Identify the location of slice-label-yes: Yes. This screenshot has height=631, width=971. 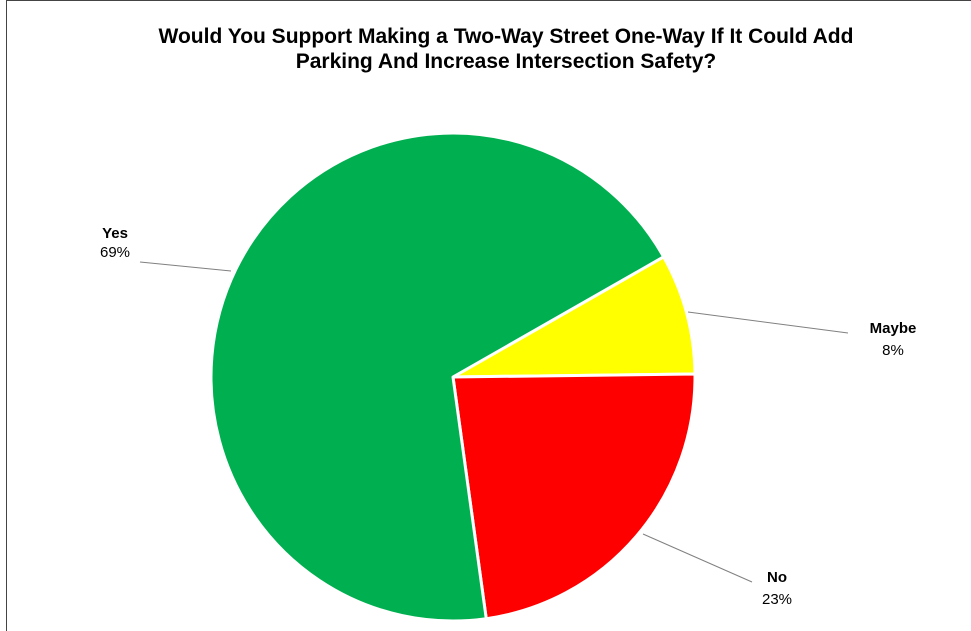
(115, 233).